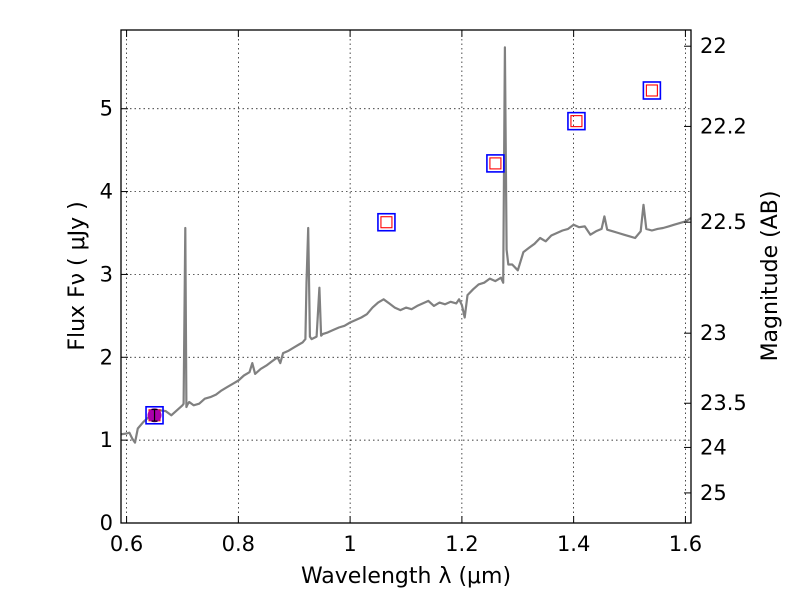 The width and height of the screenshot is (800, 600). What do you see at coordinates (406, 544) in the screenshot?
I see `x-tick-labels: 0.6 0.8 1 1.2 1.4 1.6` at bounding box center [406, 544].